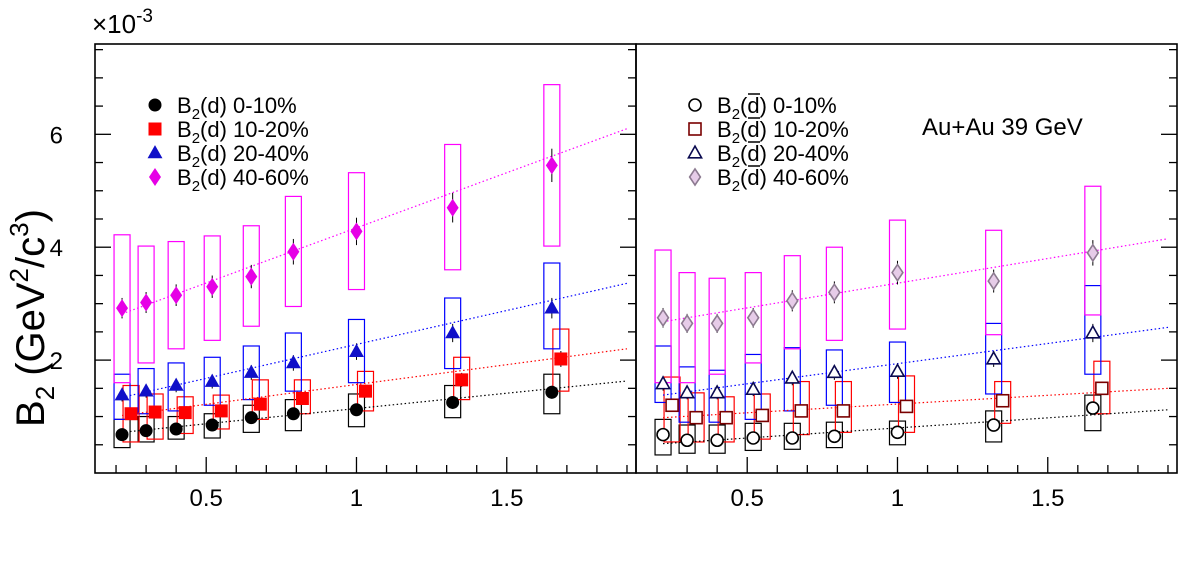  I want to click on legend-entry: B2(d) 20-40%, so click(243, 156).